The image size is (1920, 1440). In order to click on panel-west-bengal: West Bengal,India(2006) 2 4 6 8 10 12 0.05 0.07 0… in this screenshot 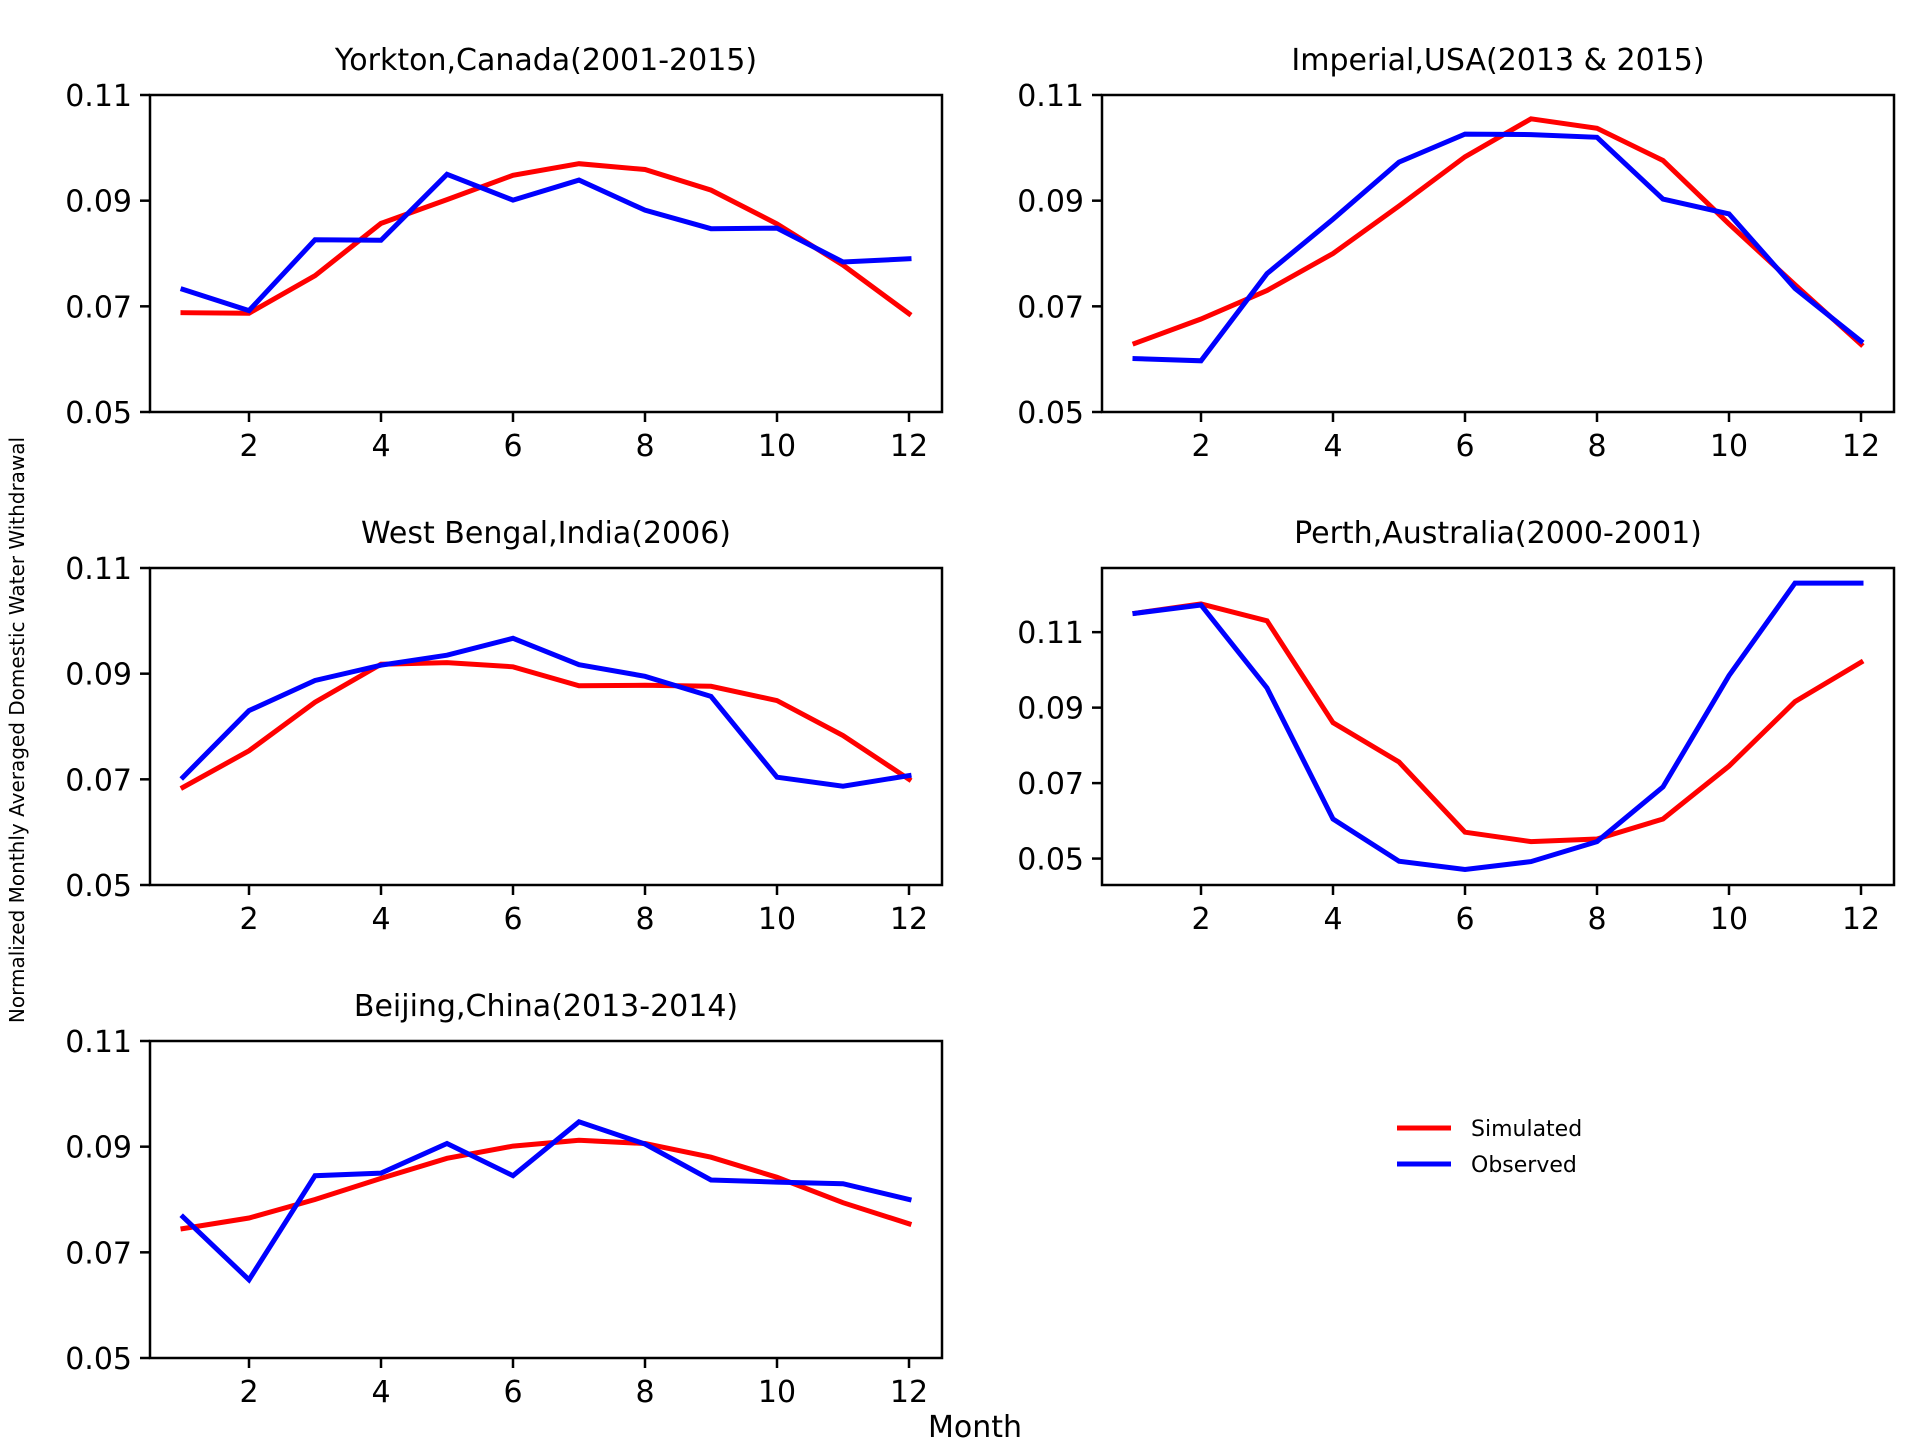, I will do `click(504, 726)`.